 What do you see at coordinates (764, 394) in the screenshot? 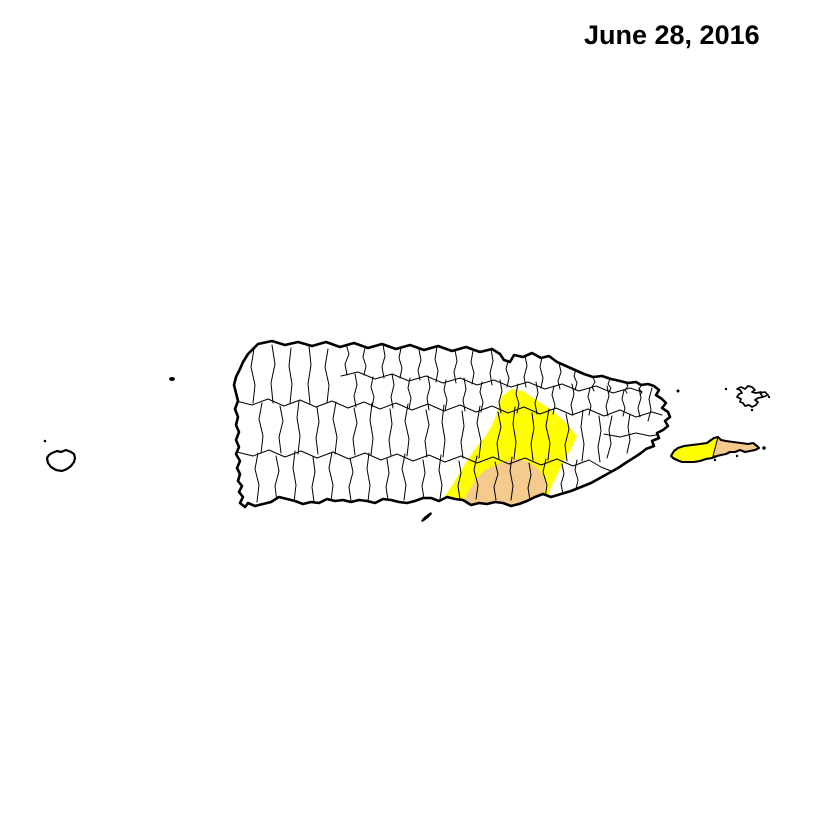
I see `culebra-east-peninsula` at bounding box center [764, 394].